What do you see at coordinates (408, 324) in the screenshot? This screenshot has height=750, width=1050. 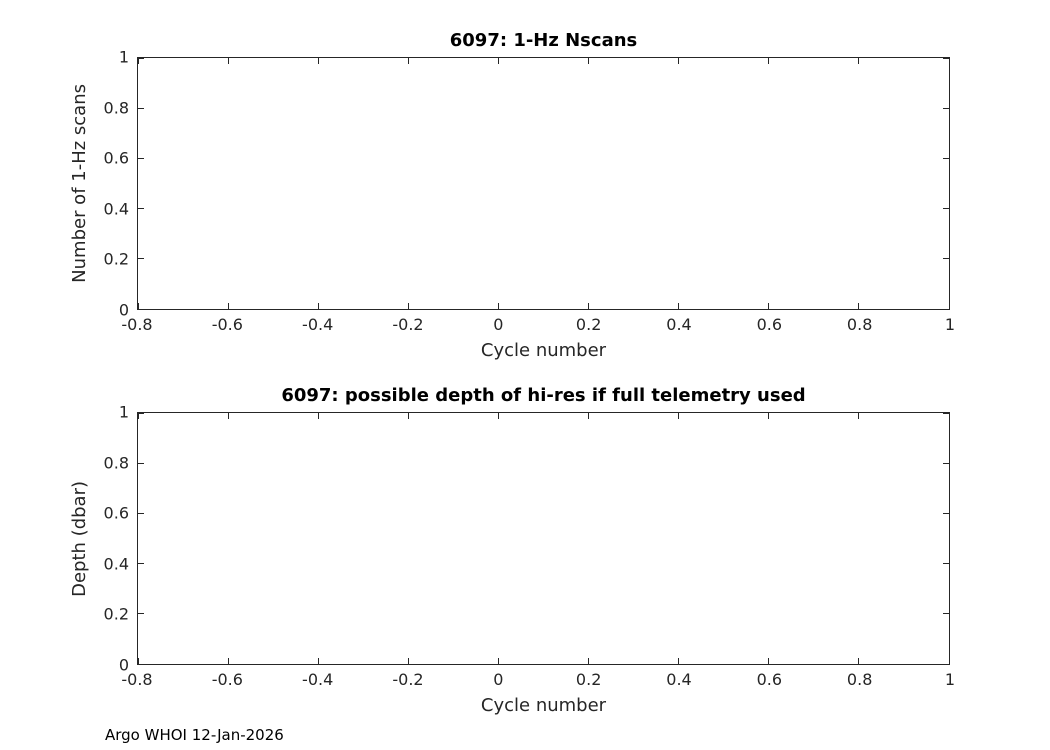 I see `x-tick-label: -0.2` at bounding box center [408, 324].